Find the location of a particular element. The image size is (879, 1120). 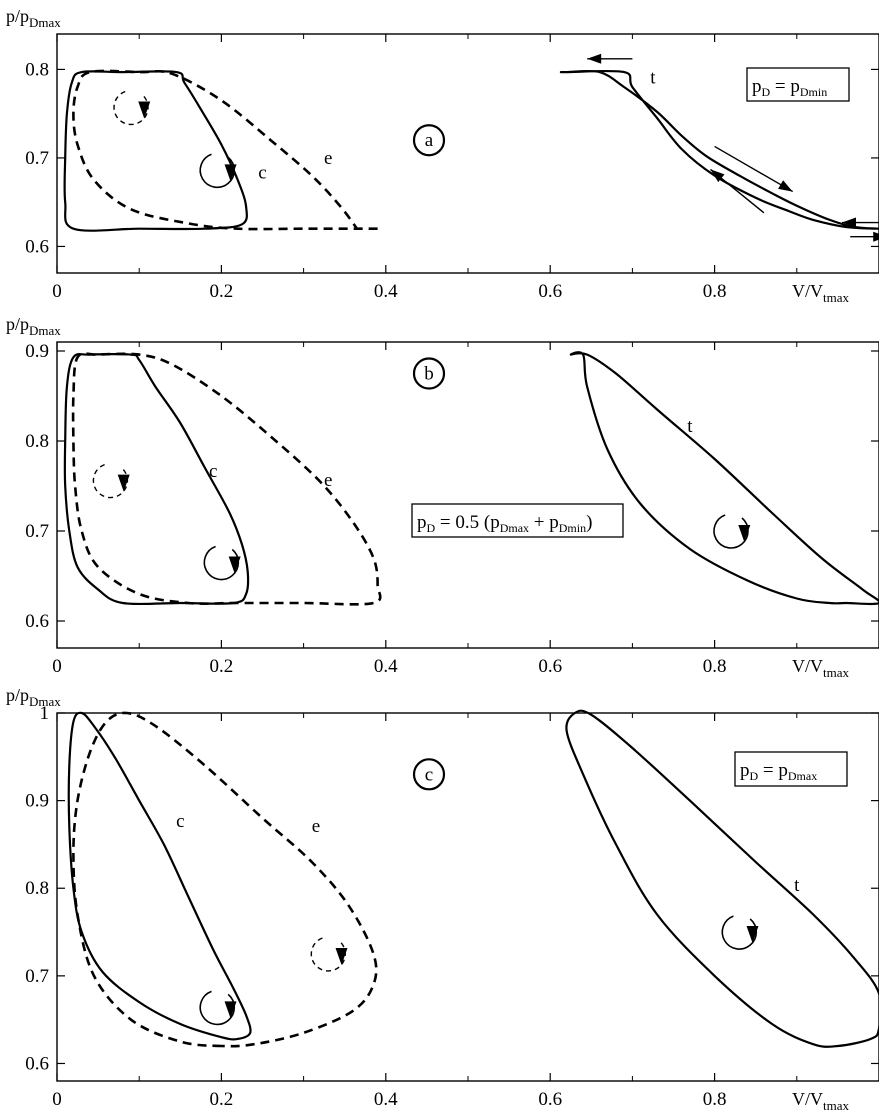

legend-text: pD = pDmax is located at coordinates (778, 771).